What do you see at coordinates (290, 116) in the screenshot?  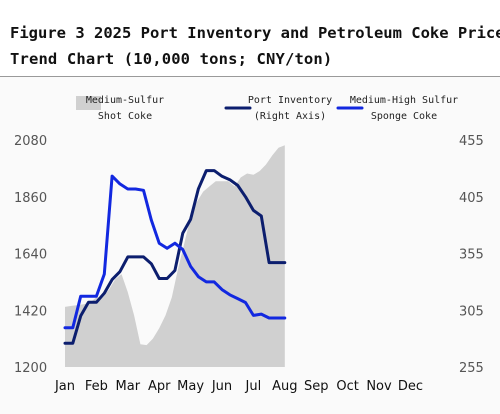 I see `legend-label-1-line-1: (Right Axis)` at bounding box center [290, 116].